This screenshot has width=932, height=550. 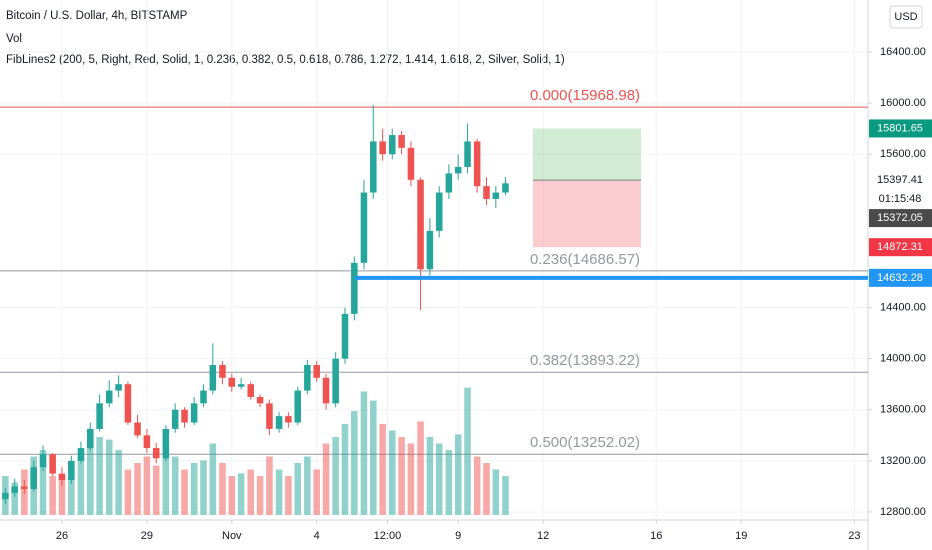 I want to click on y-tick-label: 16400.00, so click(x=903, y=52).